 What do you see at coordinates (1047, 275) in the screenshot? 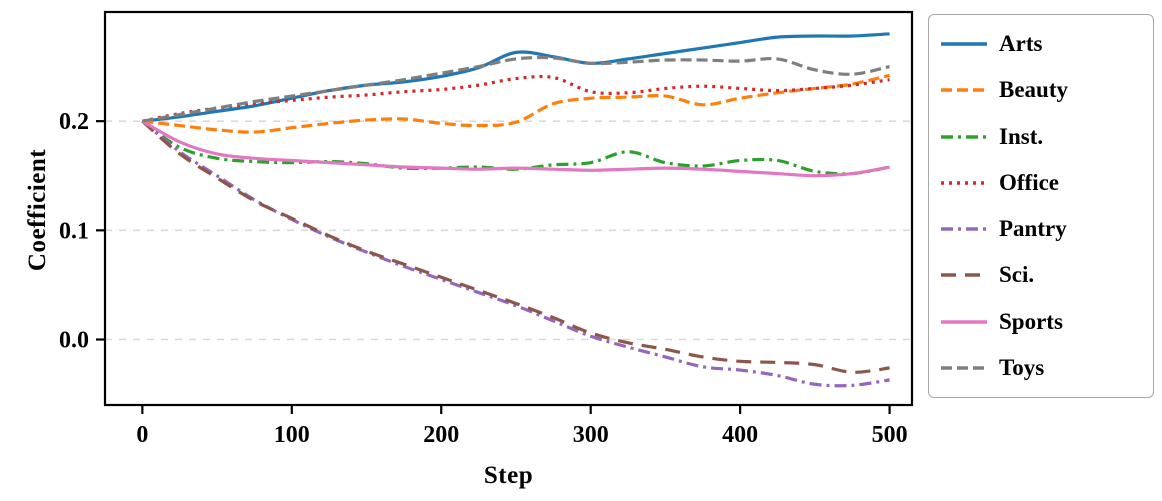
I see `legend-entry-sci: Sci.` at bounding box center [1047, 275].